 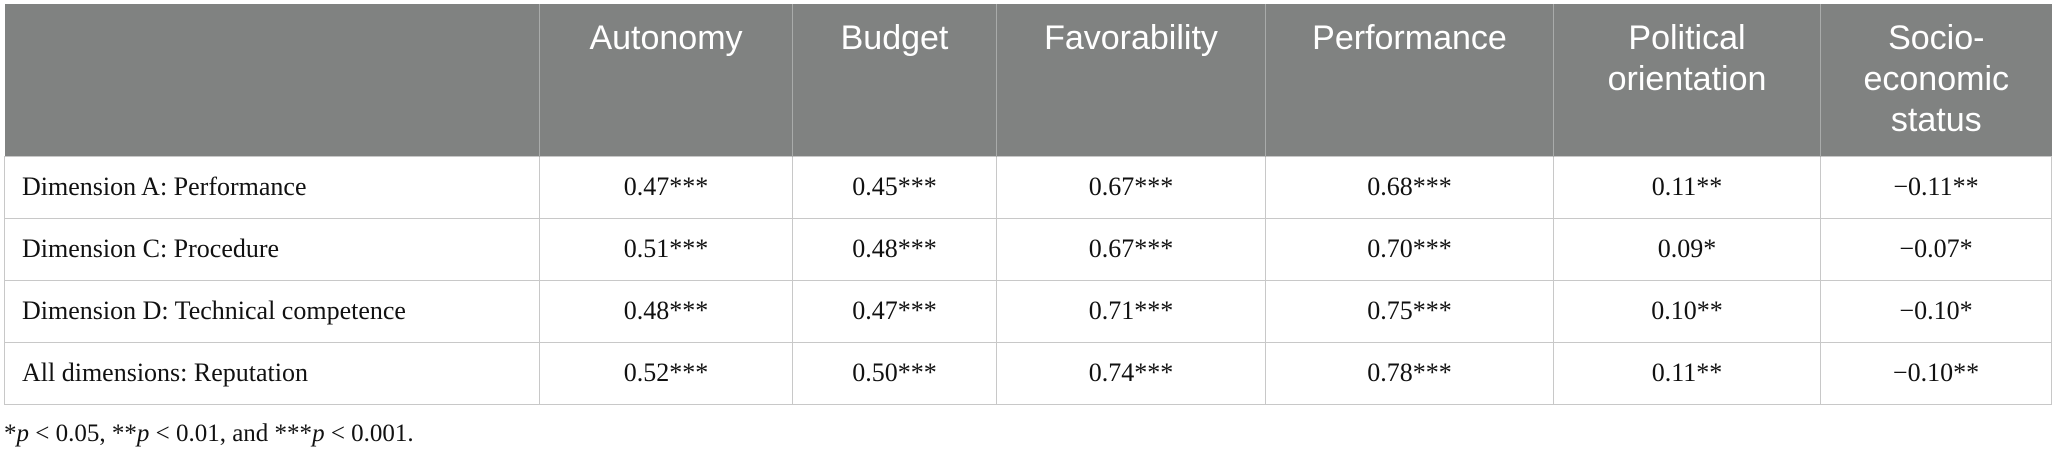 I want to click on row-label: All dimensions: Reputation, so click(x=272, y=373).